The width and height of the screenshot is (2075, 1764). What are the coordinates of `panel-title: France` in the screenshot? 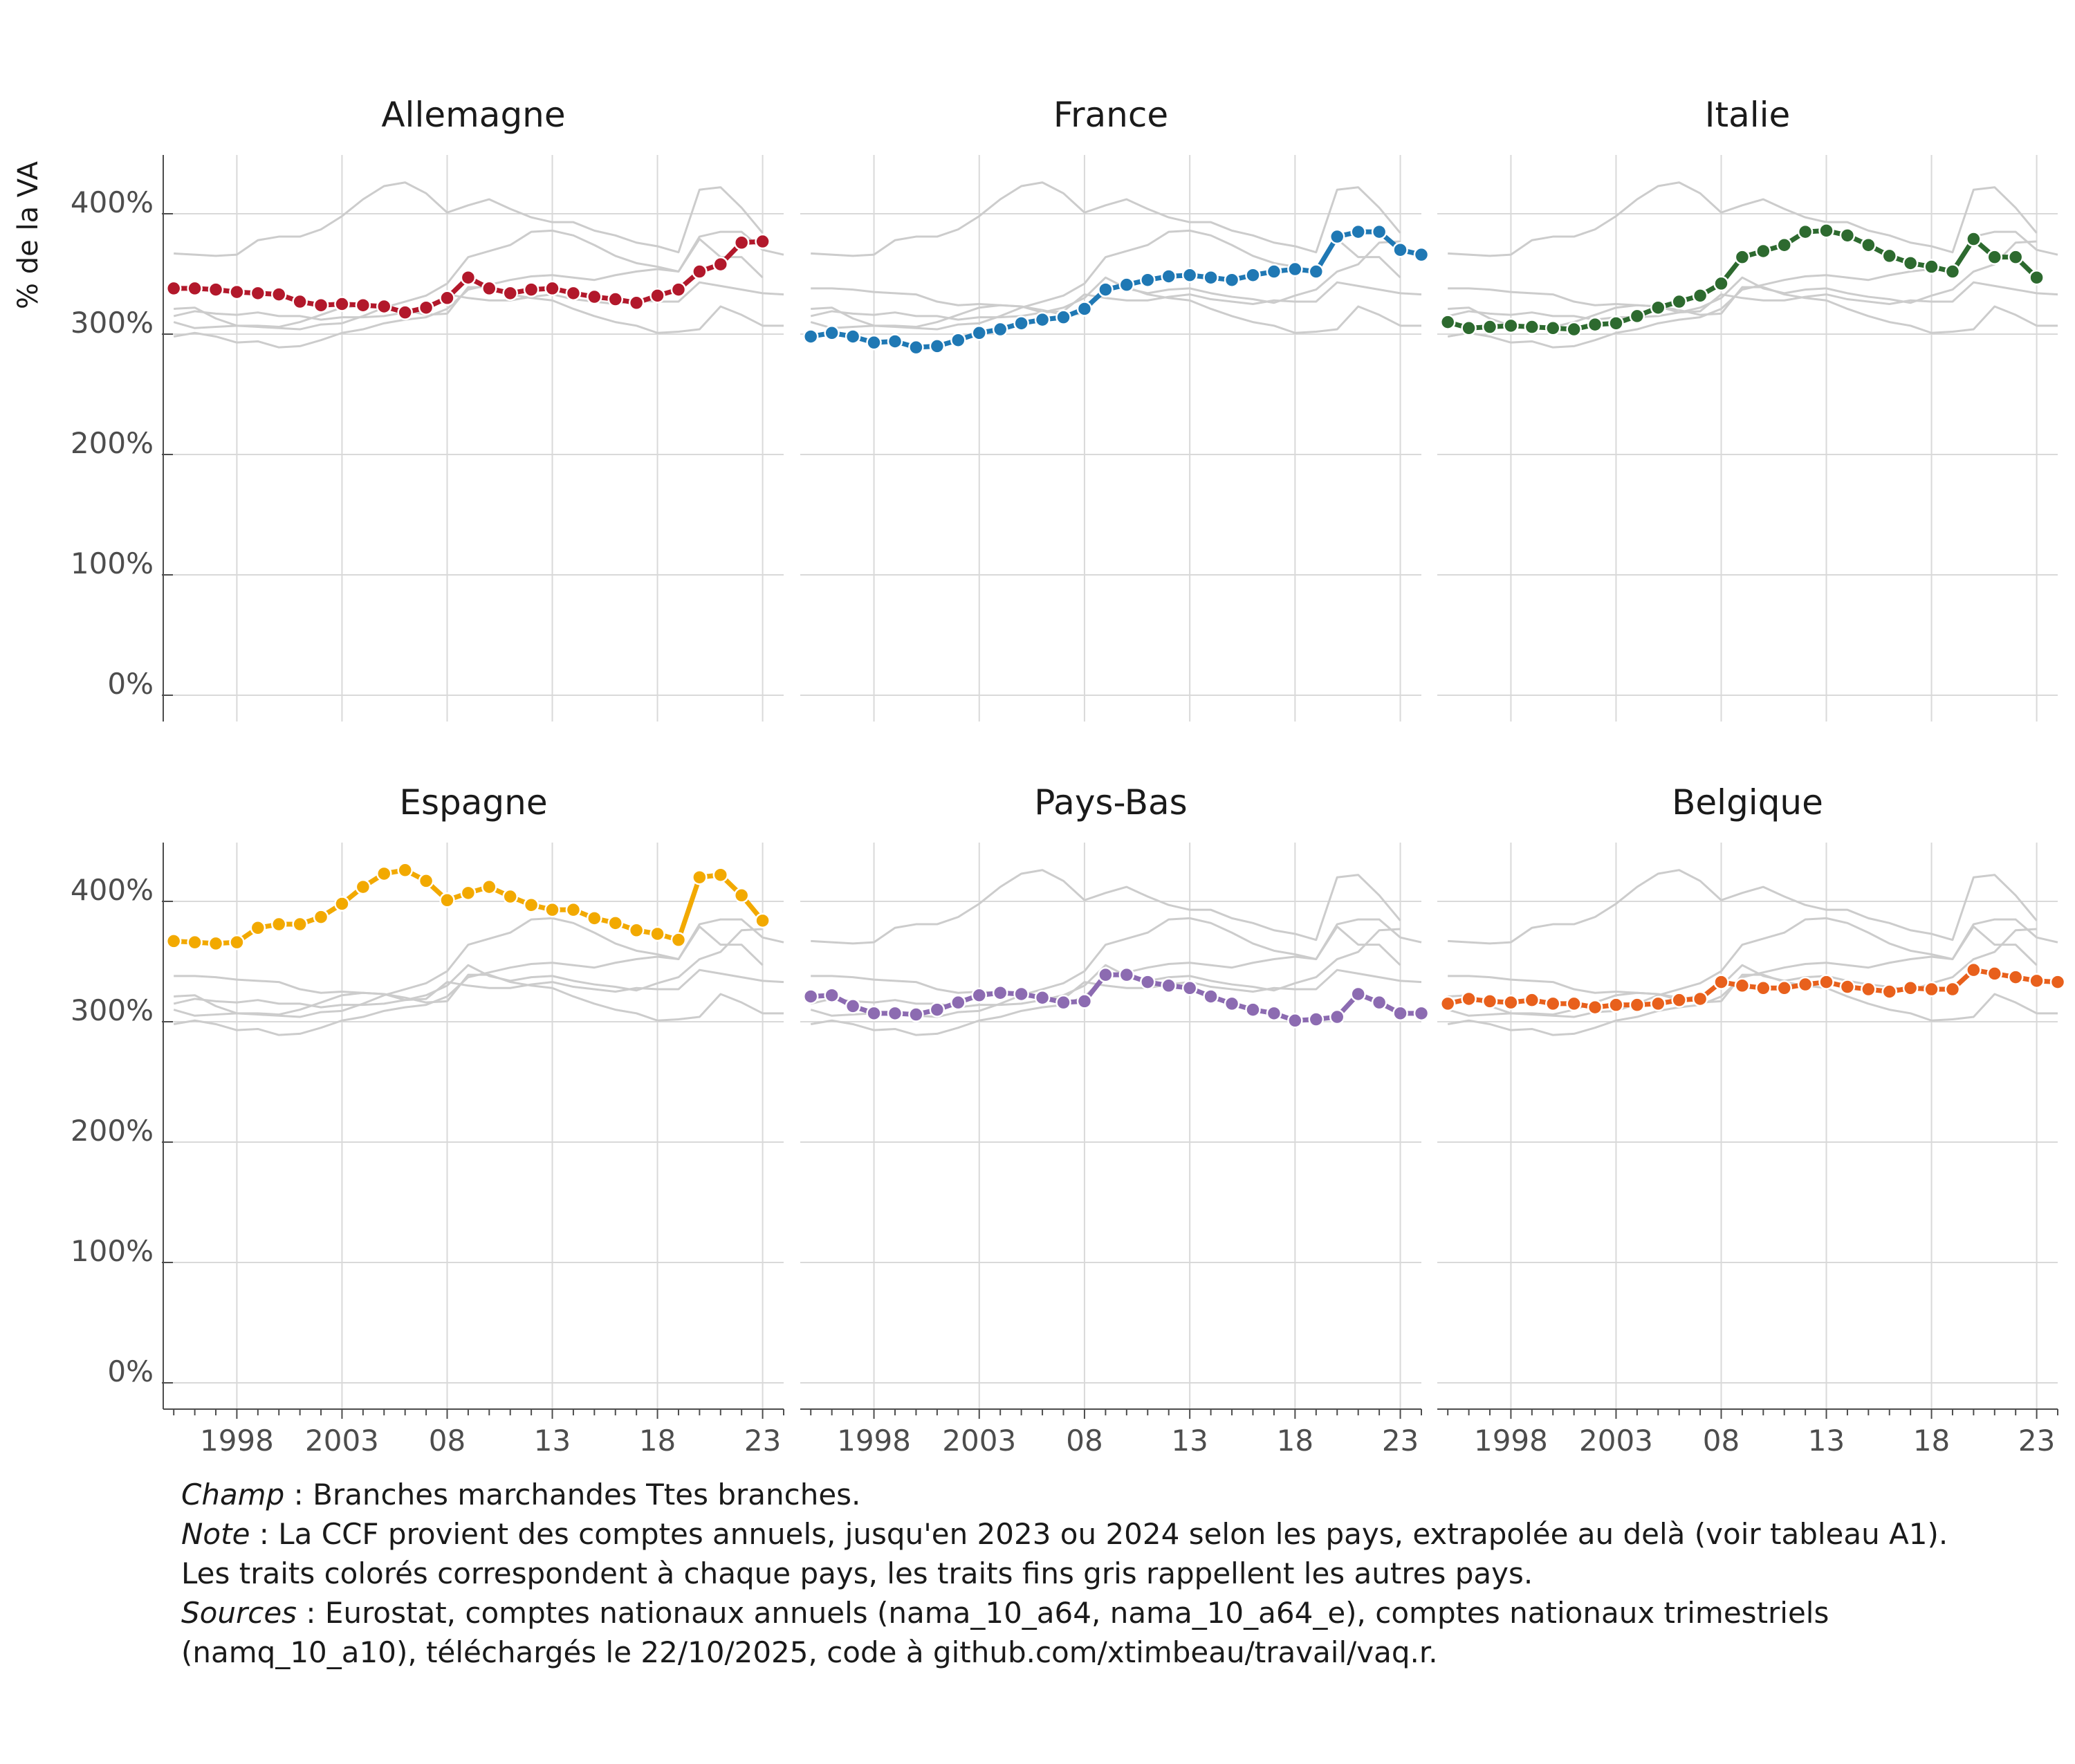 It's located at (1110, 115).